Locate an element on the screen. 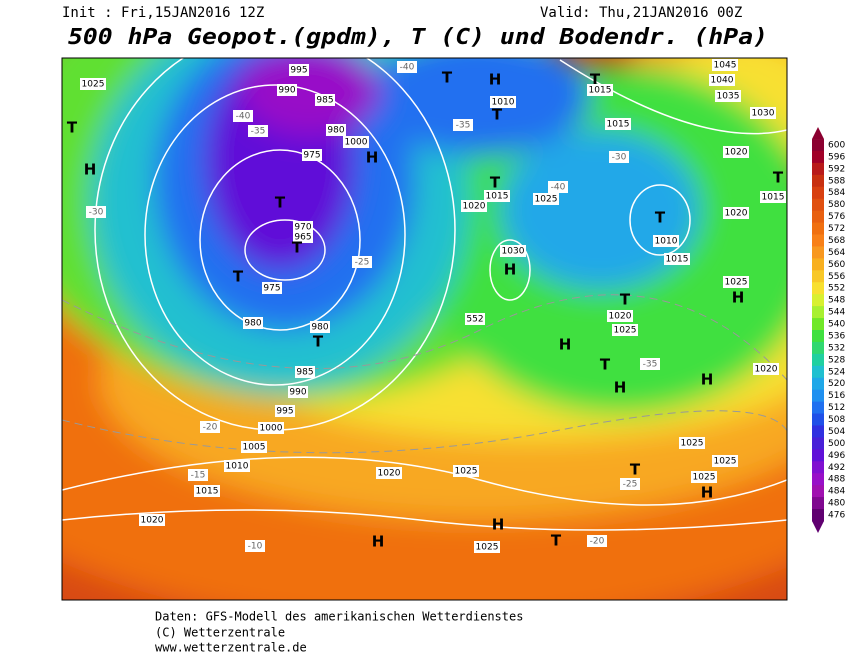  isobar-label: 1035 is located at coordinates (728, 97).